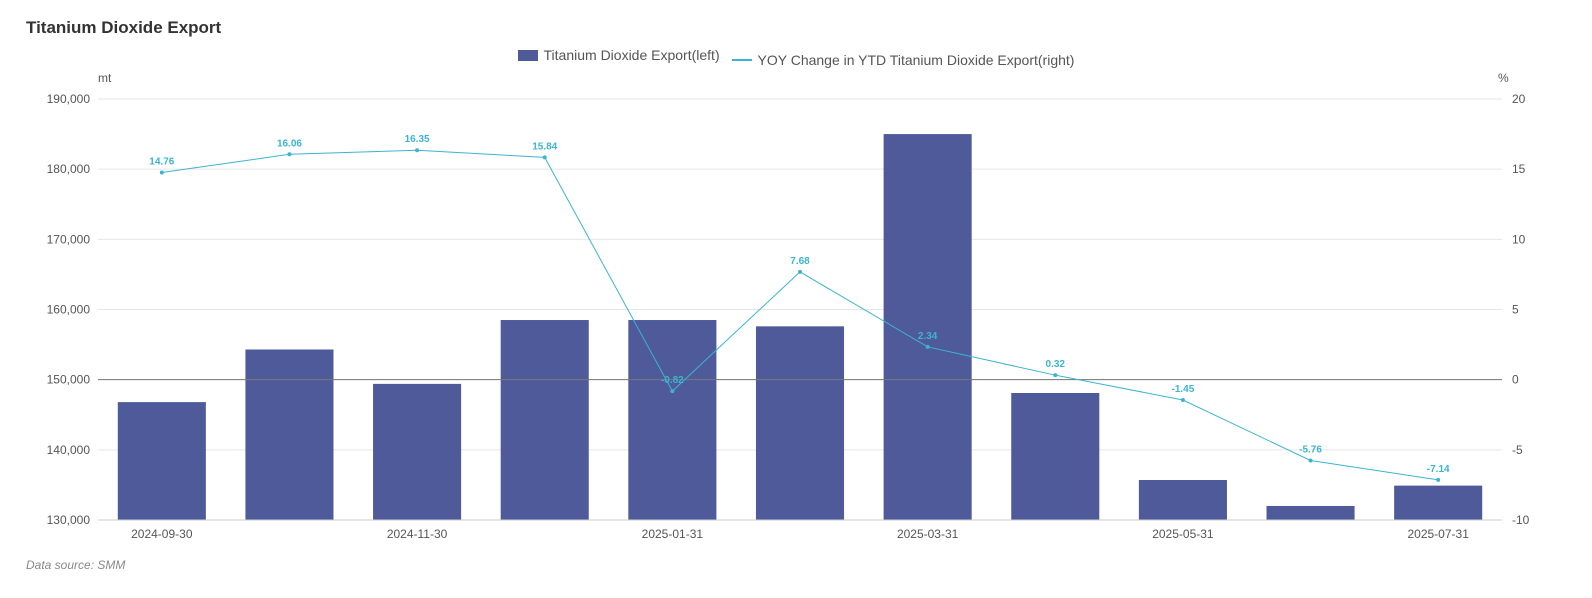  What do you see at coordinates (1503, 78) in the screenshot?
I see `y-right-unit: %` at bounding box center [1503, 78].